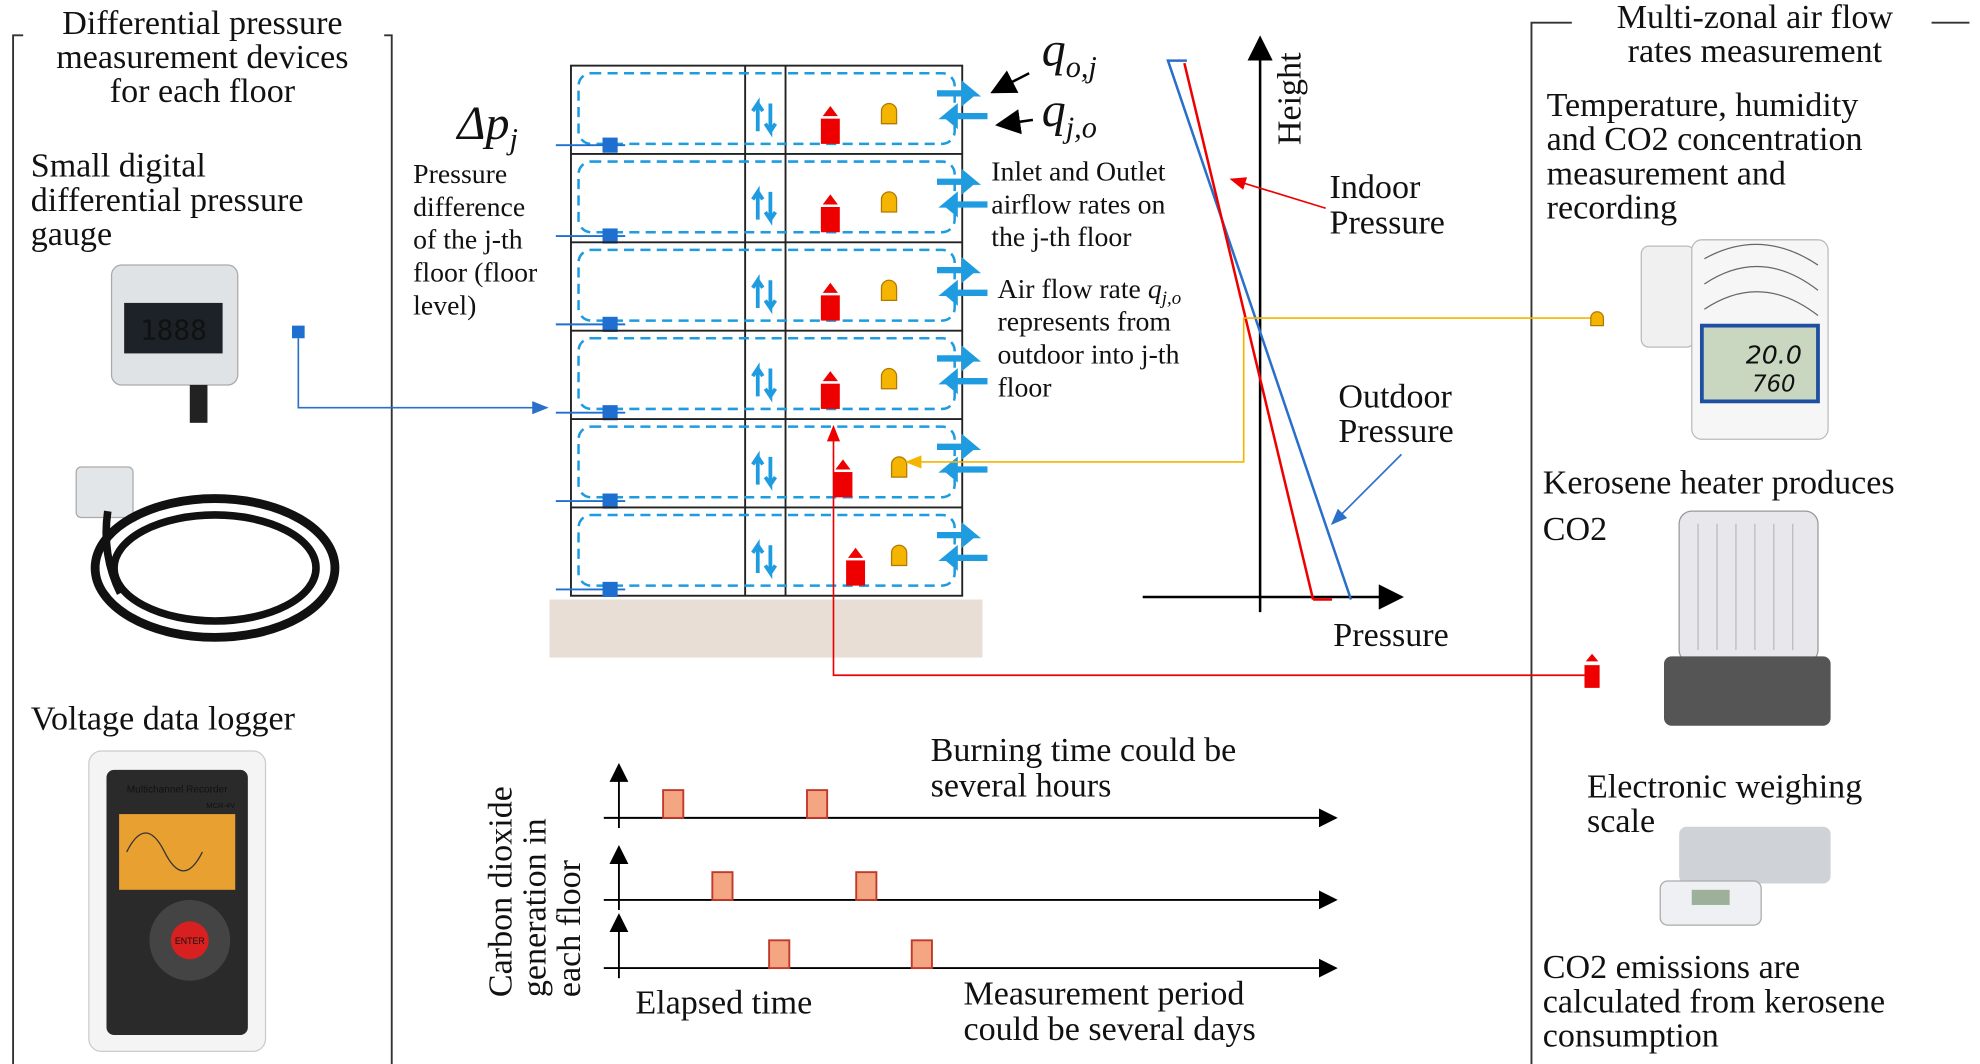 This screenshot has width=1980, height=1064. I want to click on label: Small digital, so click(118, 166).